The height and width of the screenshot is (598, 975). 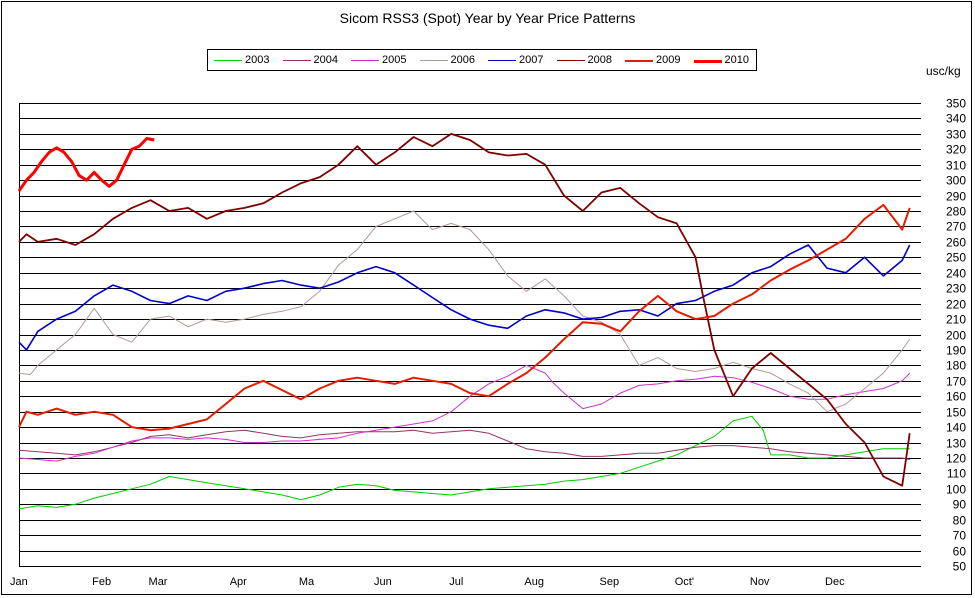 What do you see at coordinates (956, 413) in the screenshot?
I see `y-tick-label: 150` at bounding box center [956, 413].